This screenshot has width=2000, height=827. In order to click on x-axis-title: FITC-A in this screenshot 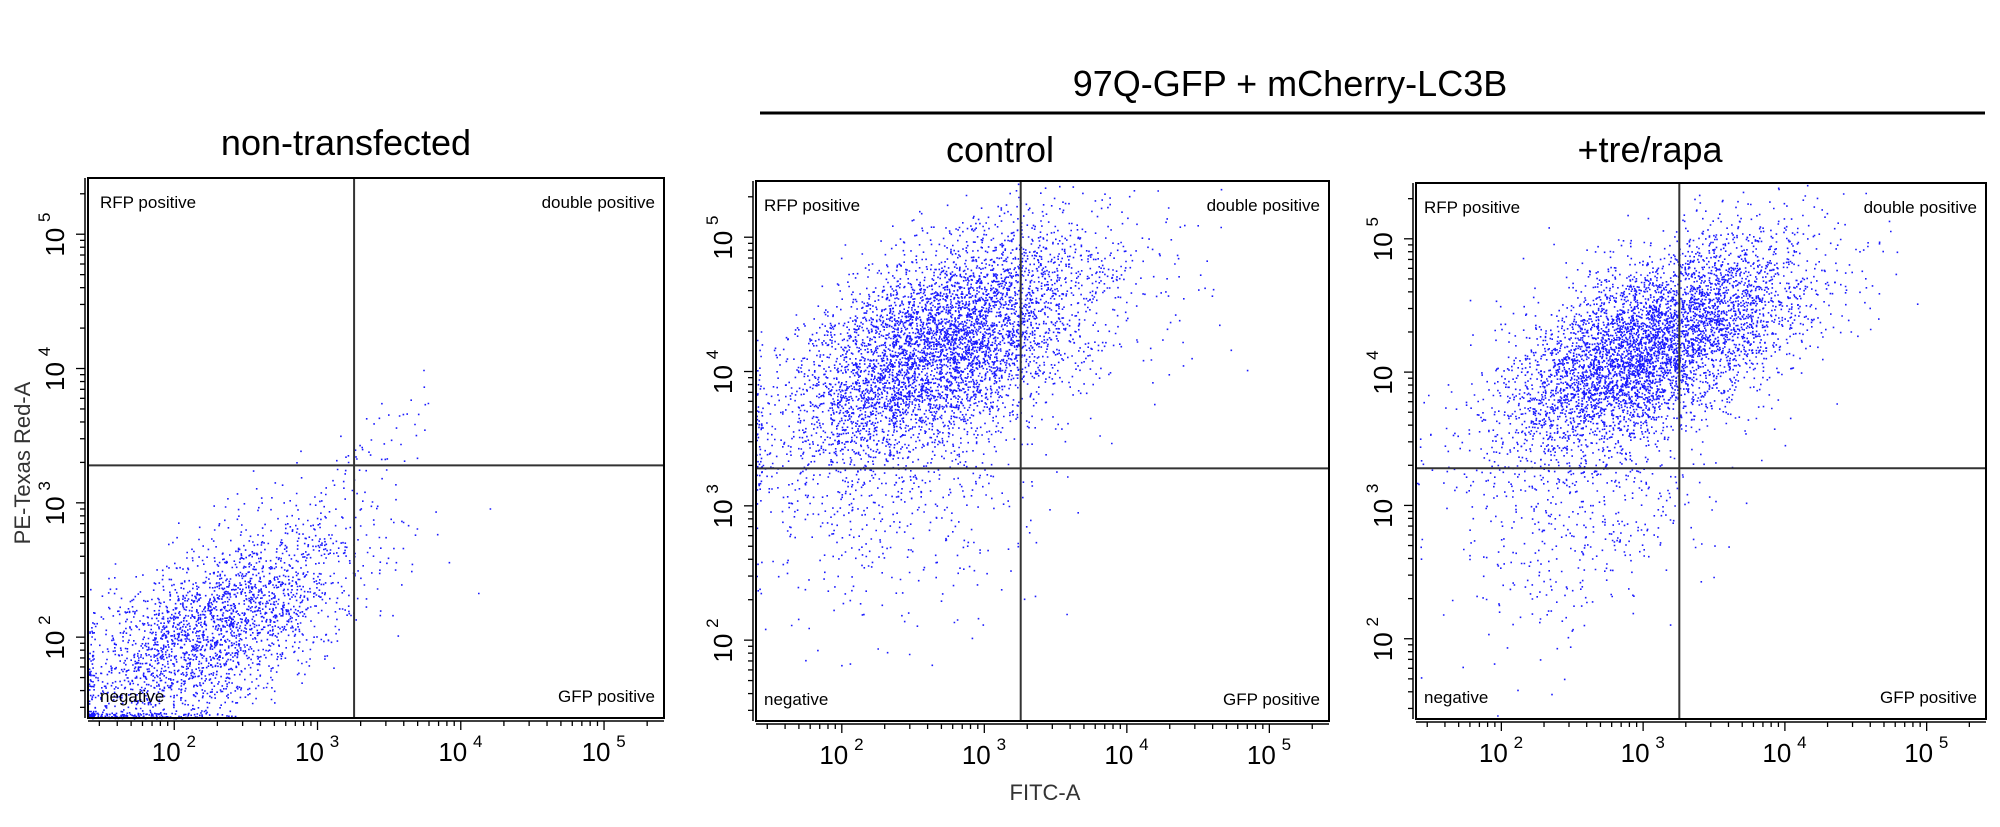, I will do `click(1045, 792)`.